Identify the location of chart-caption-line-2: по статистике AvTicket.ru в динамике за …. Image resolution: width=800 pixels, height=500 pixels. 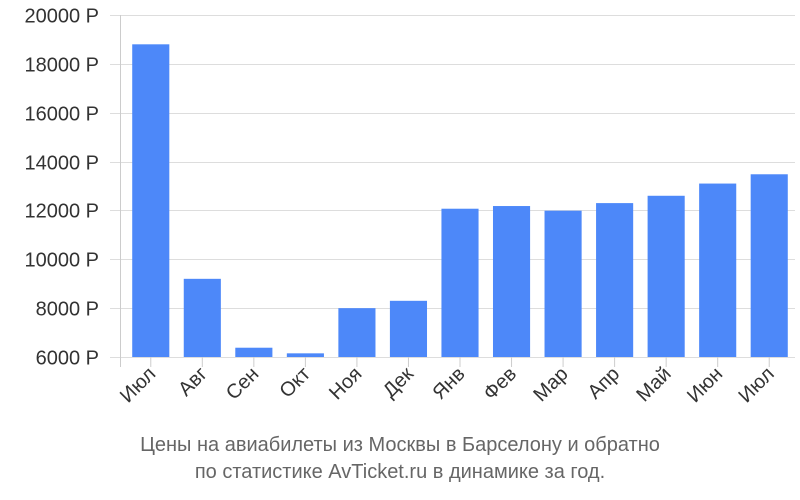
(400, 472).